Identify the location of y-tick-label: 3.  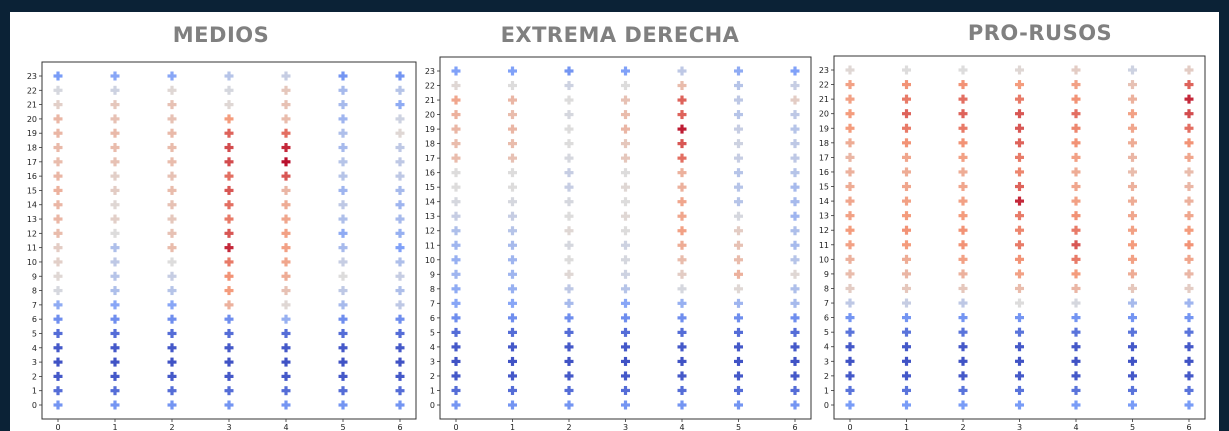
(34, 362).